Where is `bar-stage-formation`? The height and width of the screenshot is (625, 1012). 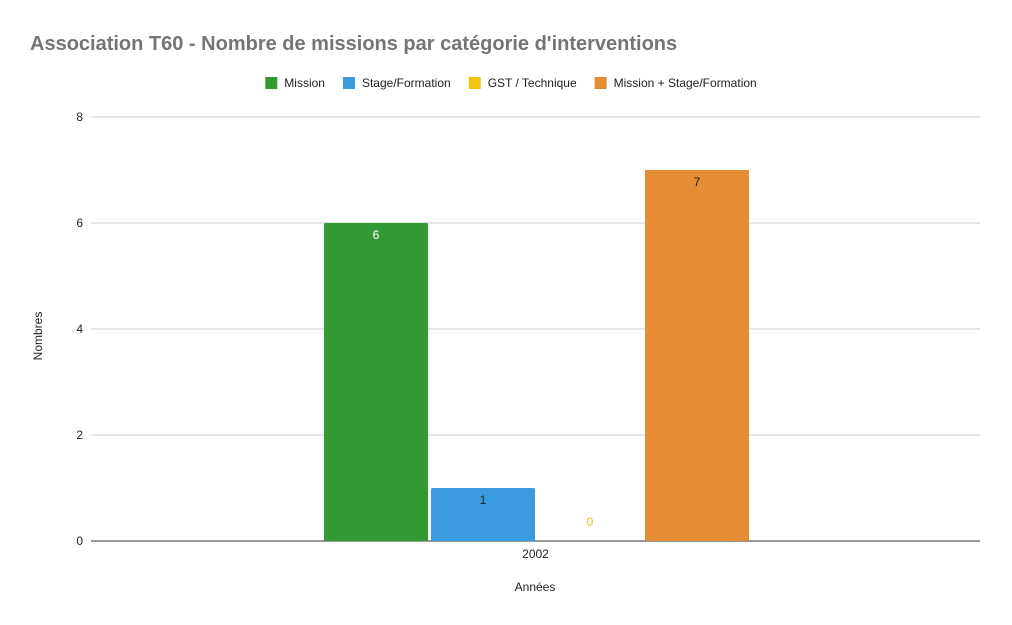
bar-stage-formation is located at coordinates (483, 514).